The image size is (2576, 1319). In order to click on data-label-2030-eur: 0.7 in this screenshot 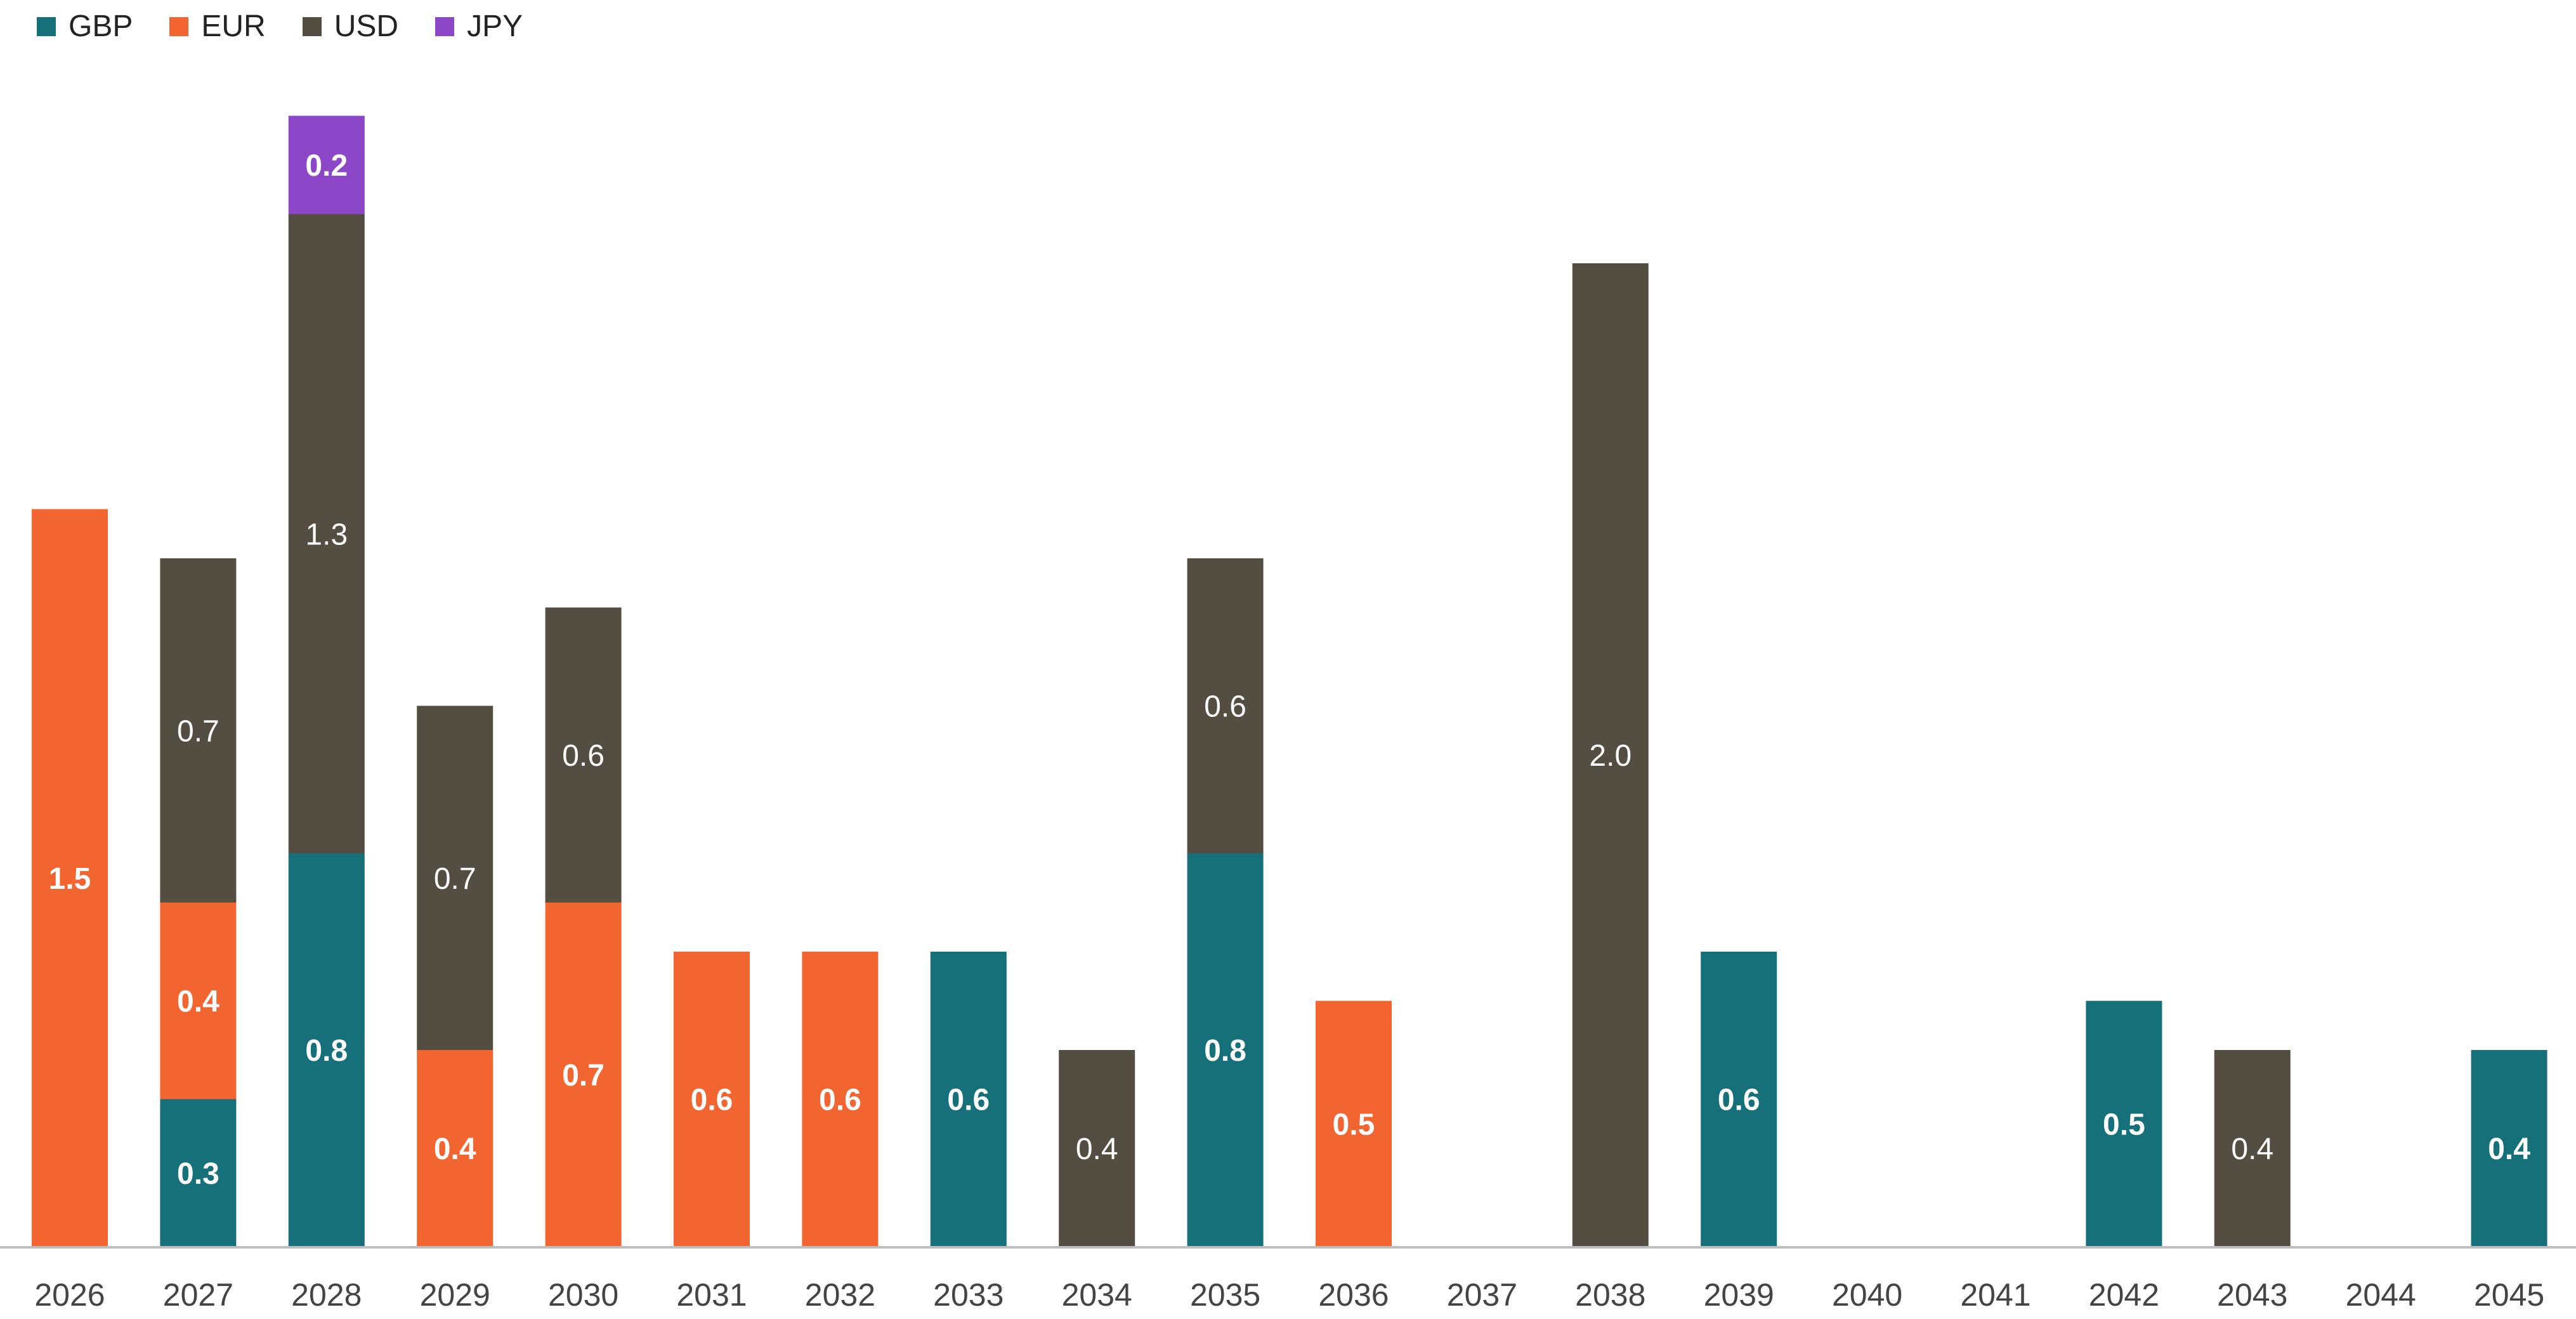, I will do `click(583, 1076)`.